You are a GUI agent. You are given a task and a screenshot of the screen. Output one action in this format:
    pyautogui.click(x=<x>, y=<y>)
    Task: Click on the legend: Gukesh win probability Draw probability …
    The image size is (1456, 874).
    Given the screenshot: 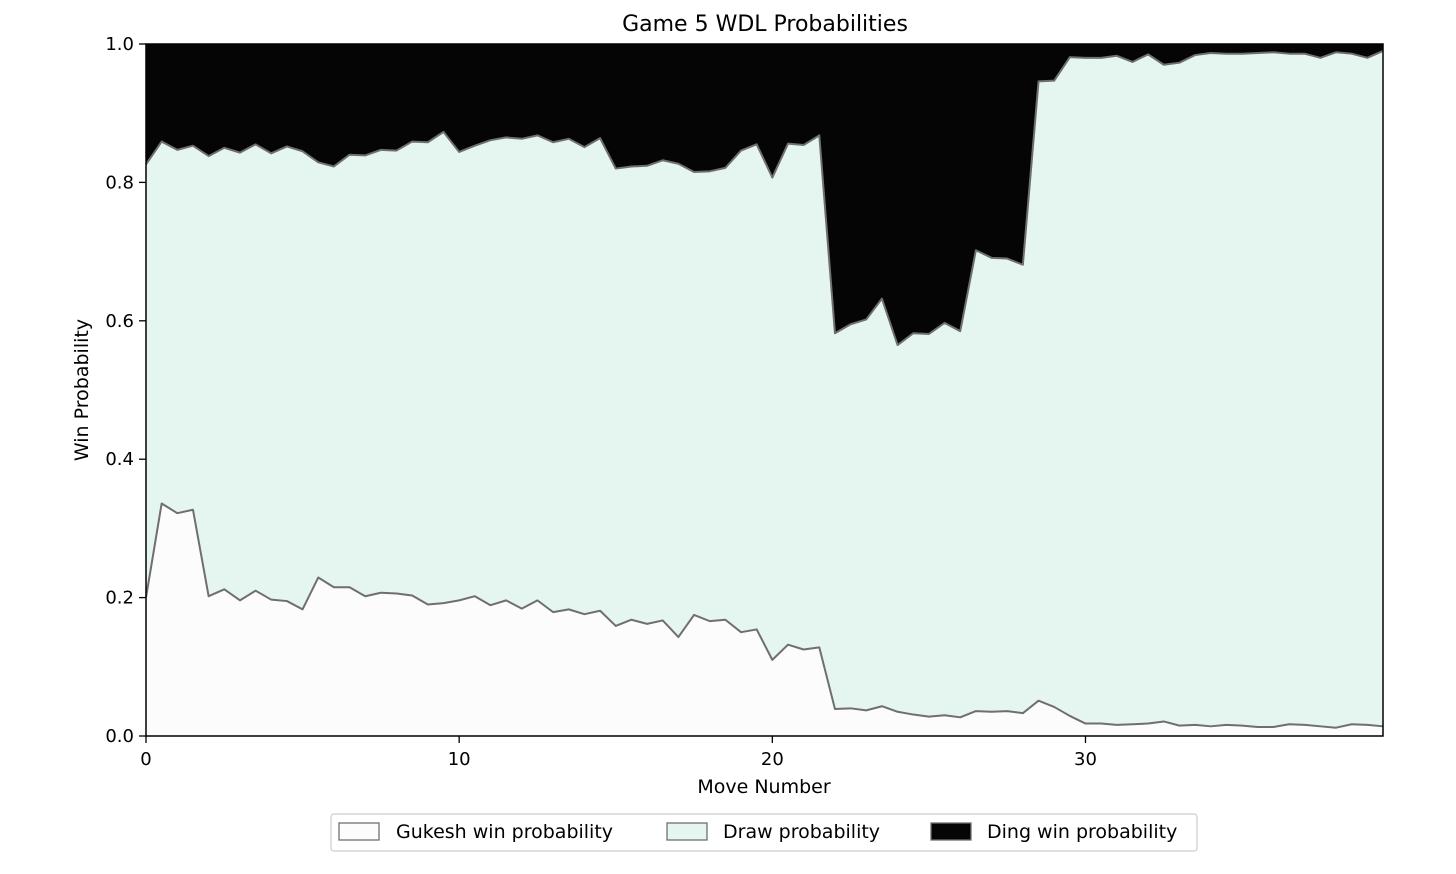 What is the action you would take?
    pyautogui.click(x=764, y=832)
    